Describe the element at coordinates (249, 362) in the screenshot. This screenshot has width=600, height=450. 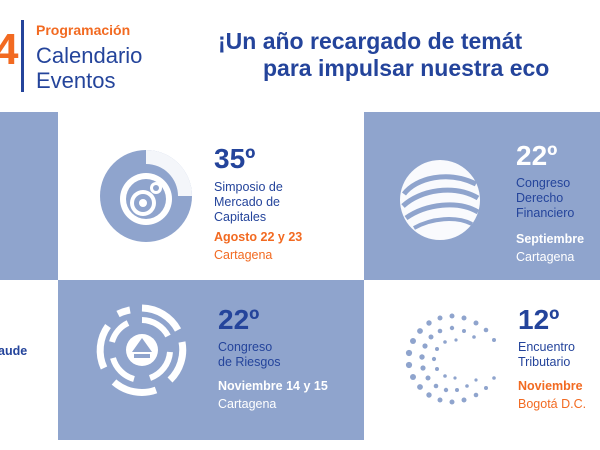
I see `event-name-line: de Riesgos` at that location.